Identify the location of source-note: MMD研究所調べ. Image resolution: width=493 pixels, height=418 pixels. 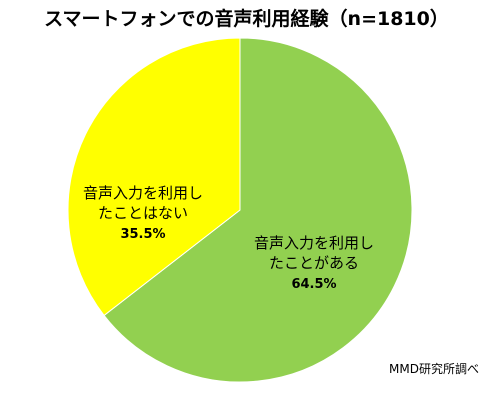
(434, 369).